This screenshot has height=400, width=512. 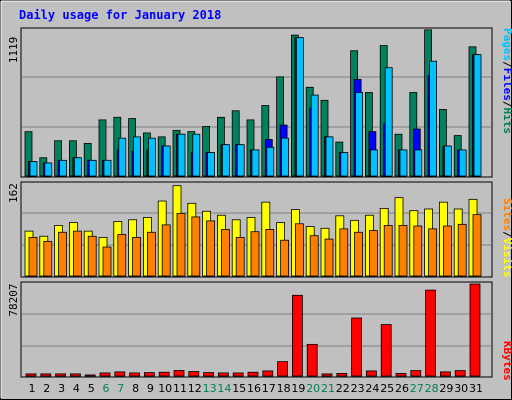 What do you see at coordinates (224, 388) in the screenshot?
I see `x-tick-label: 14` at bounding box center [224, 388].